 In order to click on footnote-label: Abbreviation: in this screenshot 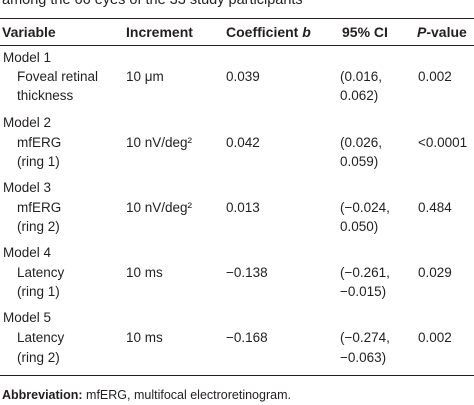, I will do `click(42, 395)`.